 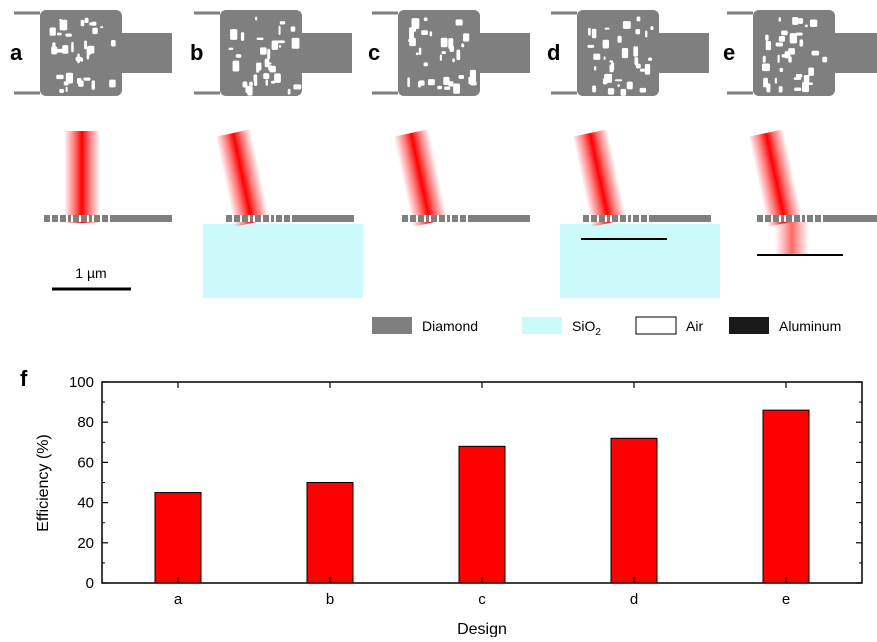 I want to click on x-tick-label-b: b, so click(x=330, y=599).